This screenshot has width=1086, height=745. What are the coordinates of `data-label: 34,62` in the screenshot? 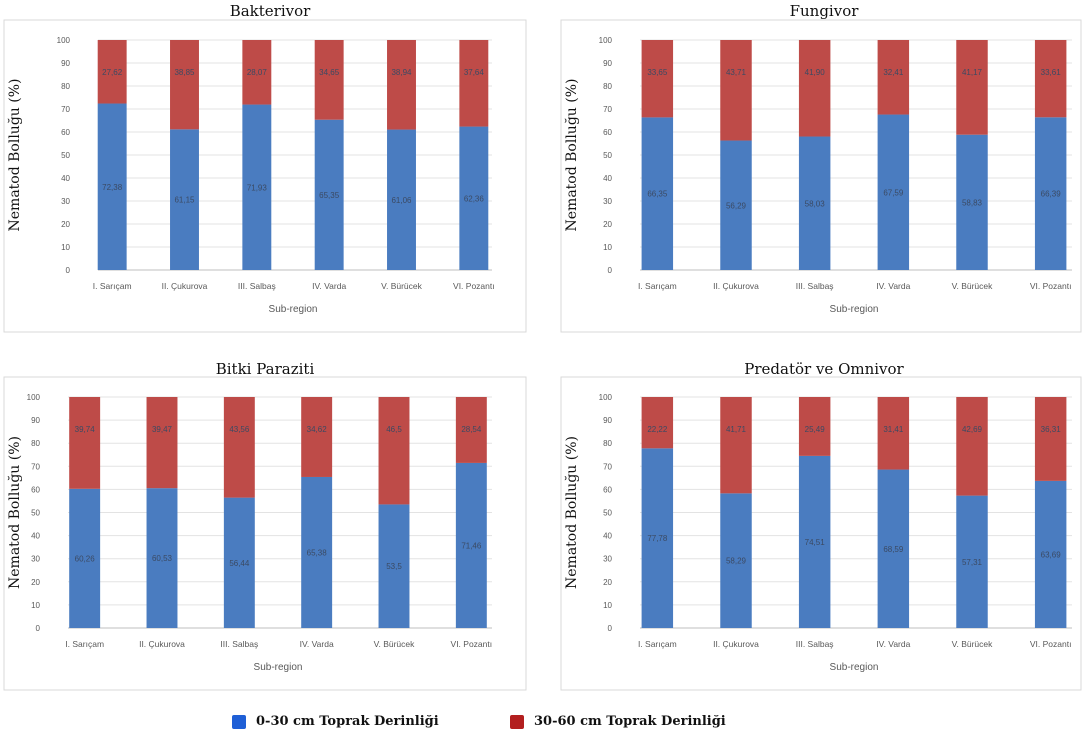 It's located at (317, 429).